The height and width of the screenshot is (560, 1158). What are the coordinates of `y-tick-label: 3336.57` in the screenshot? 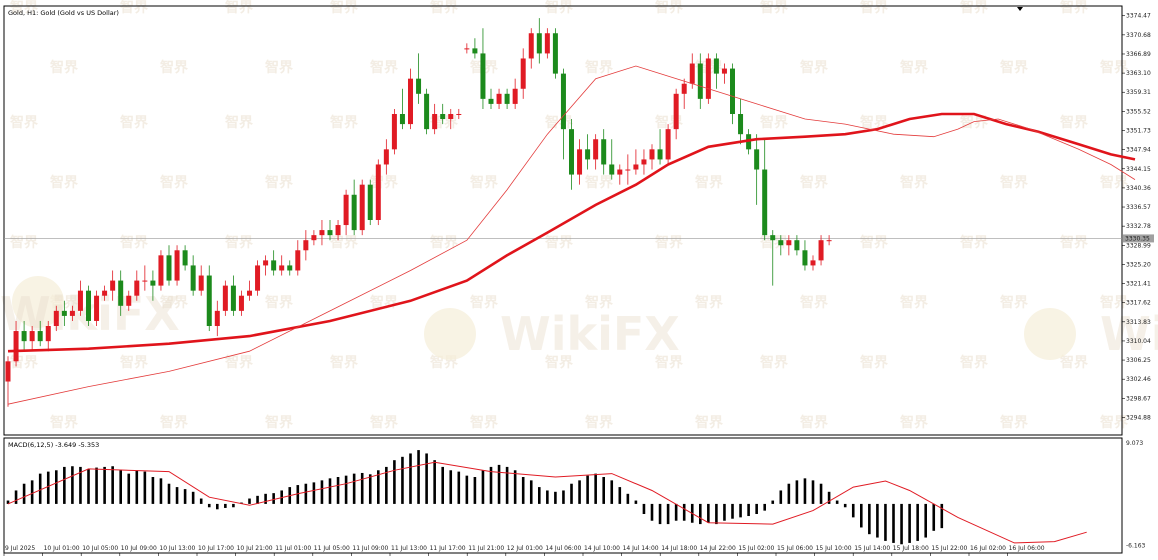 It's located at (1138, 207).